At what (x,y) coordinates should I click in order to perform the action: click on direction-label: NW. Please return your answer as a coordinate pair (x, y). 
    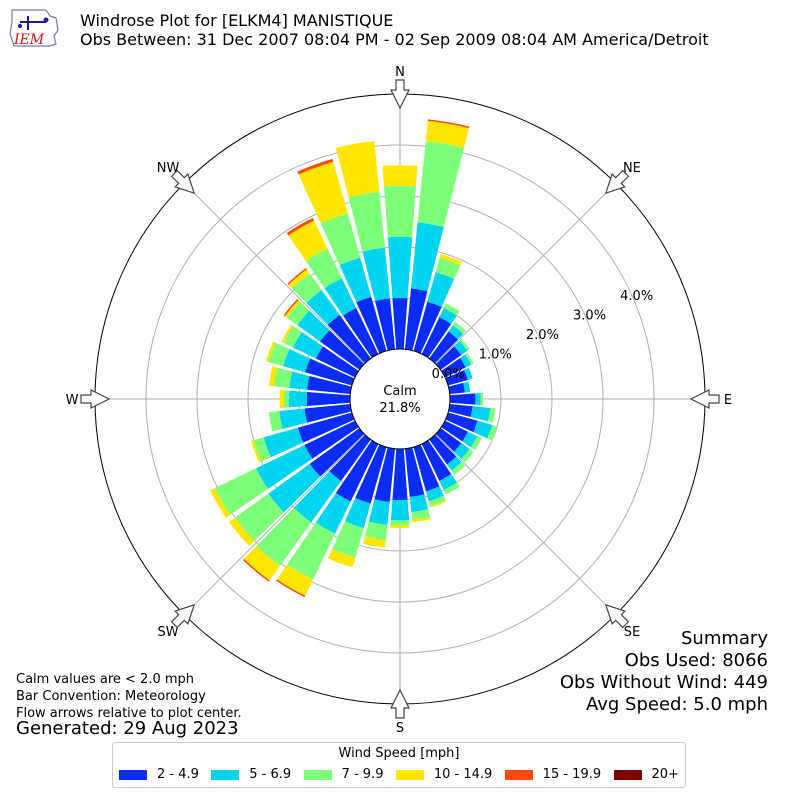
    Looking at the image, I should click on (168, 168).